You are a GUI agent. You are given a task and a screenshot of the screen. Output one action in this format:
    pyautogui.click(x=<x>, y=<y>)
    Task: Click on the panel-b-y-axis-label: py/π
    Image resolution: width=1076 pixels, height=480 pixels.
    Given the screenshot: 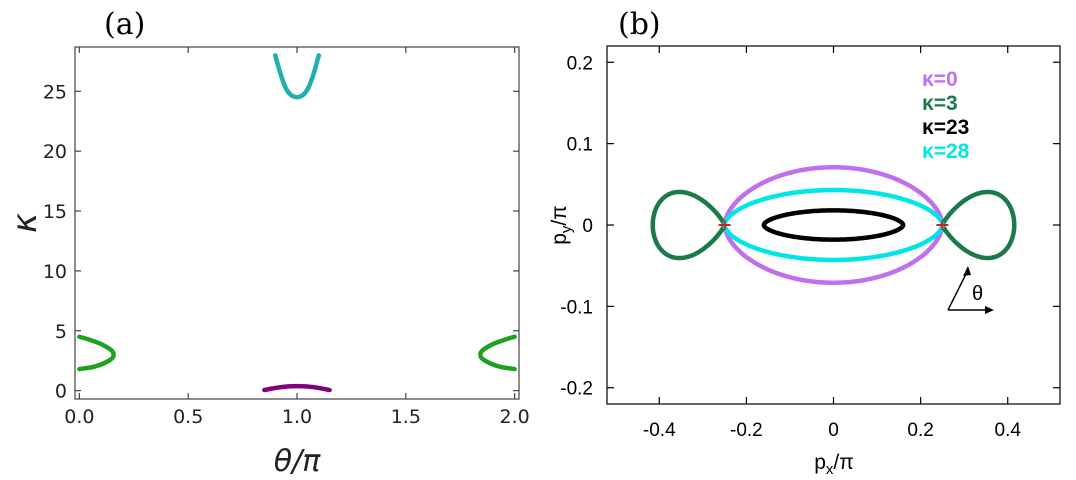 What is the action you would take?
    pyautogui.click(x=561, y=225)
    